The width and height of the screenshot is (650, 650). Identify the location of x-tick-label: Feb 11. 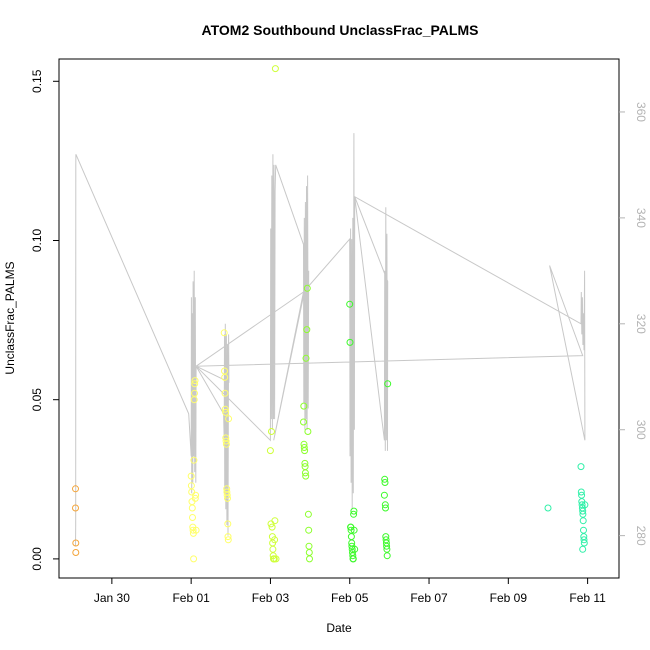
(587, 598).